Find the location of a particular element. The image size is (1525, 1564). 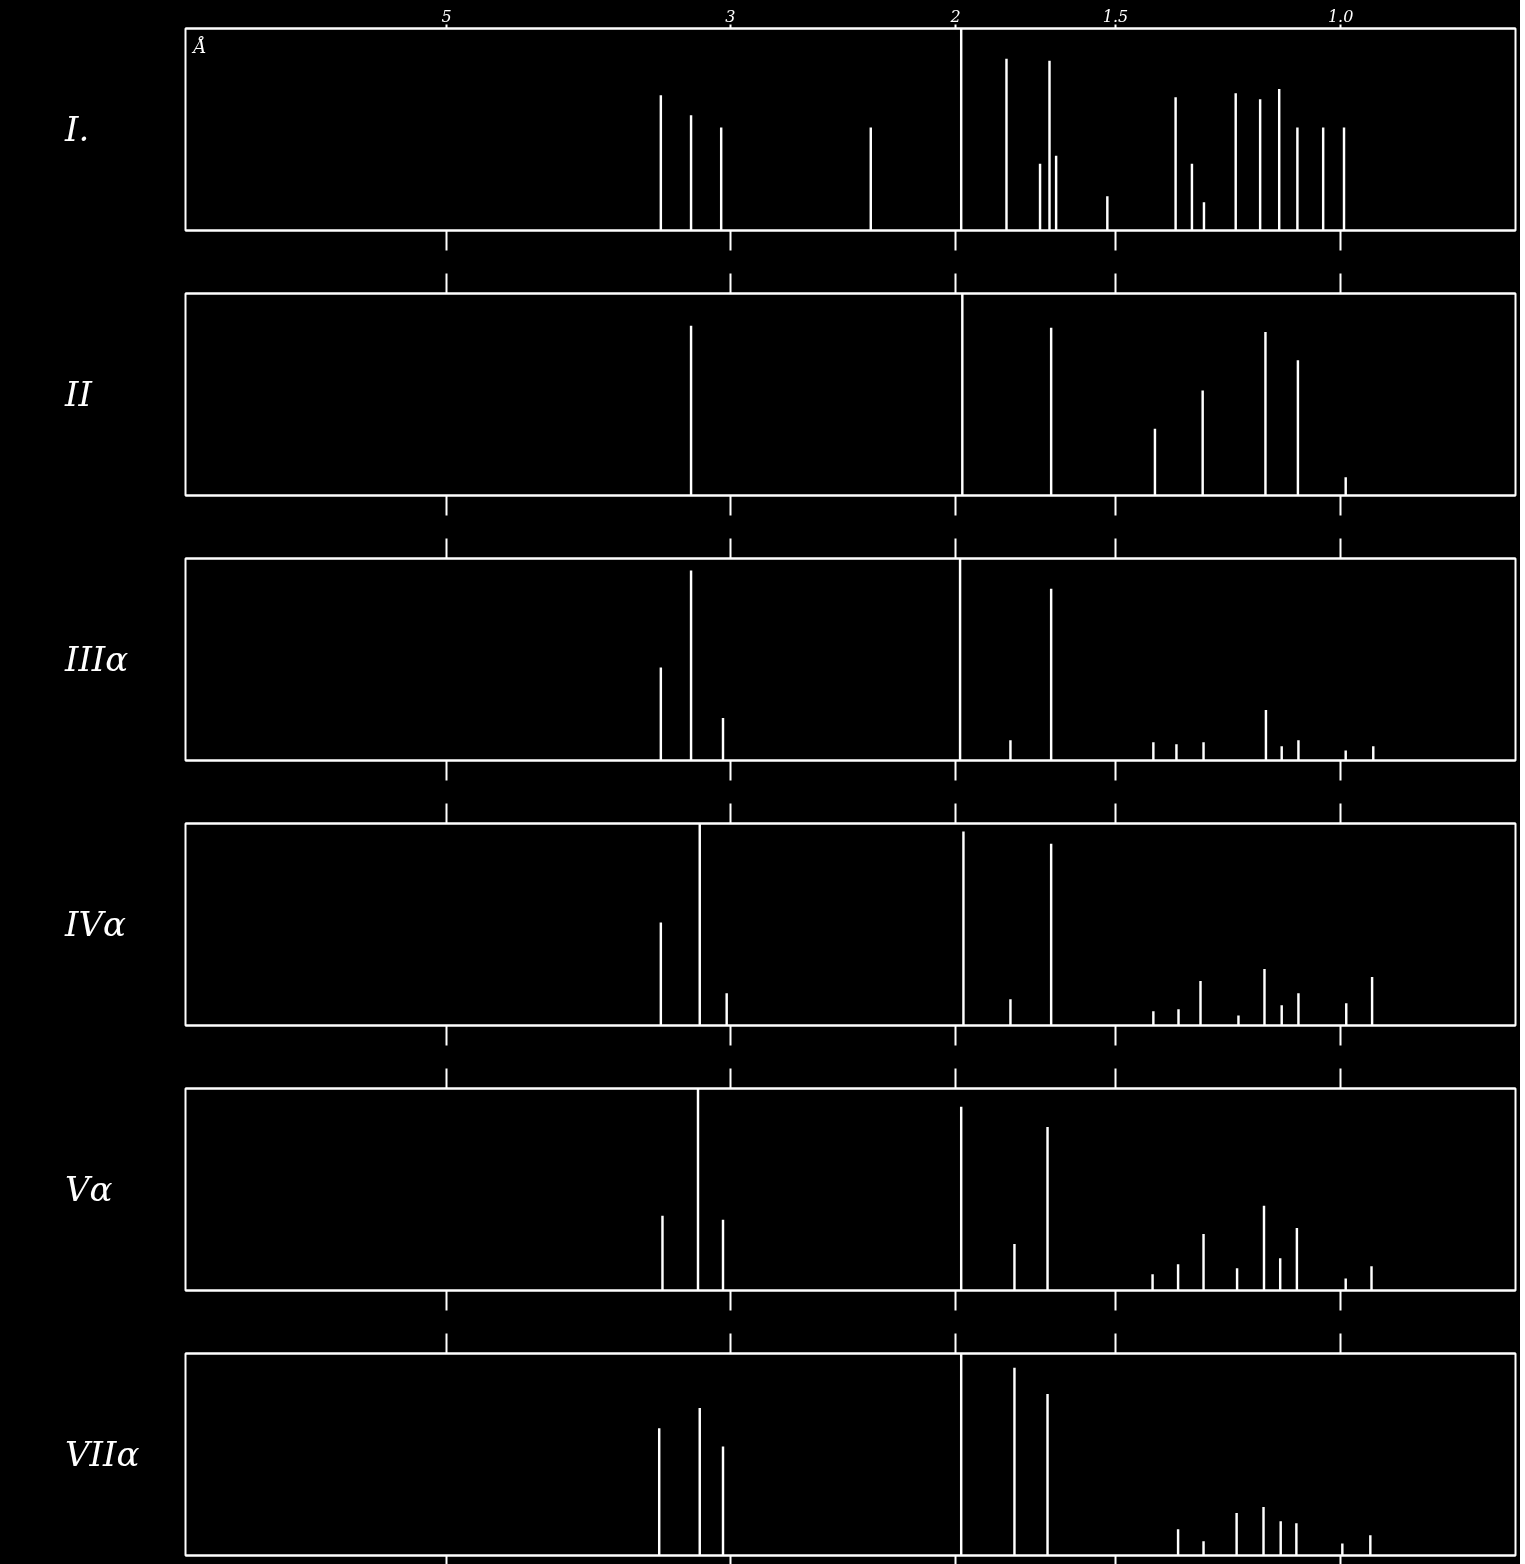

x-axis-title: Å is located at coordinates (199, 46).